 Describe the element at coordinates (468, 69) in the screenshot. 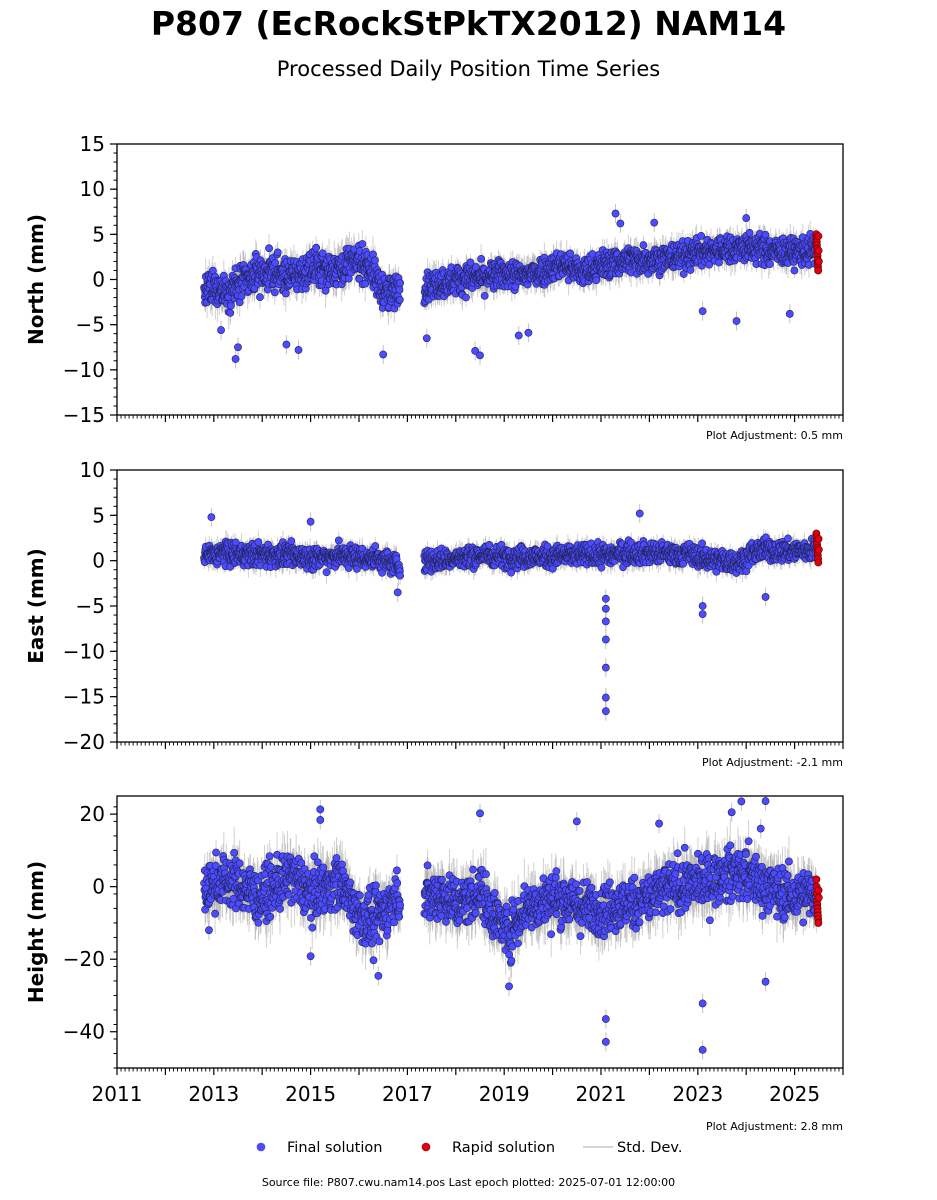

I see `chart-subtitle: Processed Daily Position Time Series` at that location.